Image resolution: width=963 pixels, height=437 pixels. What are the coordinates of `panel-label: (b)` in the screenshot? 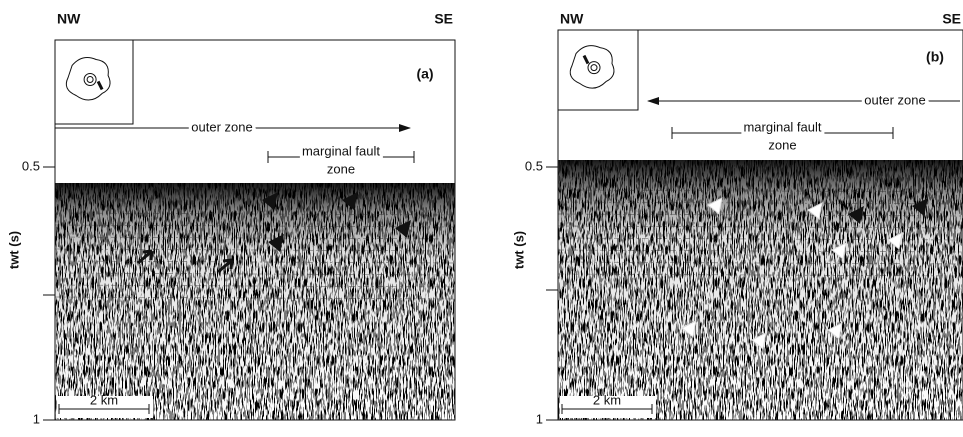 It's located at (935, 57).